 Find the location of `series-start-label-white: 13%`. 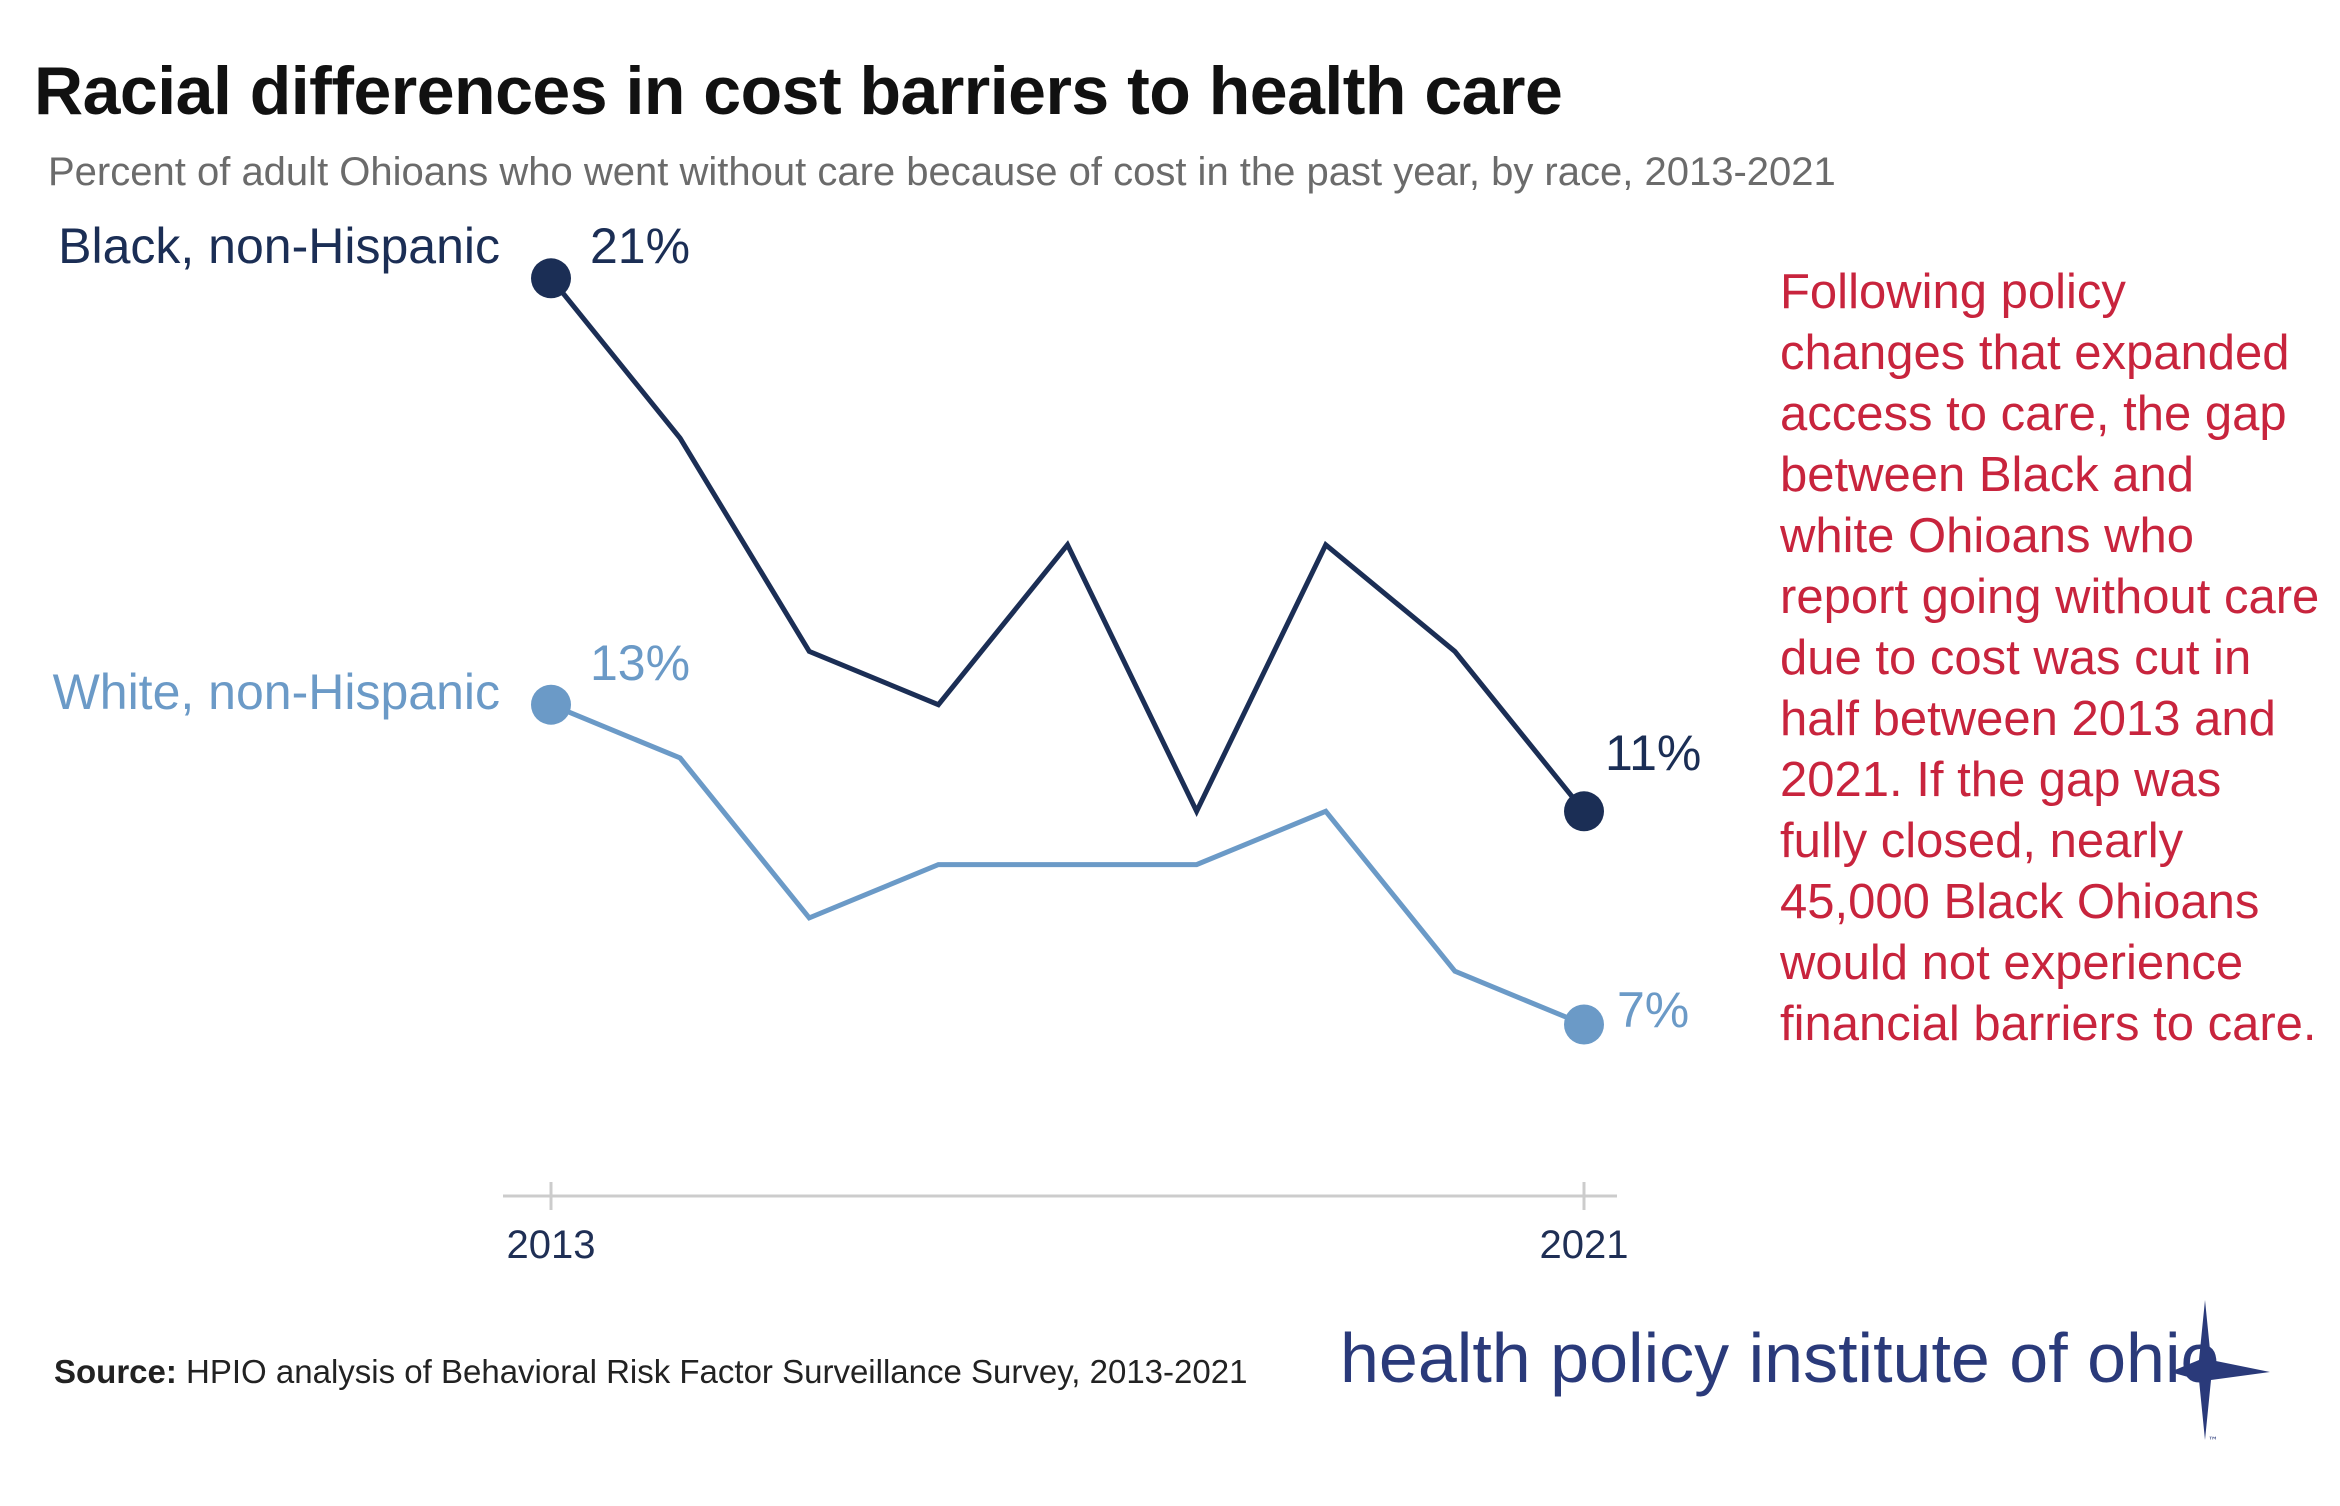

series-start-label-white: 13% is located at coordinates (640, 663).